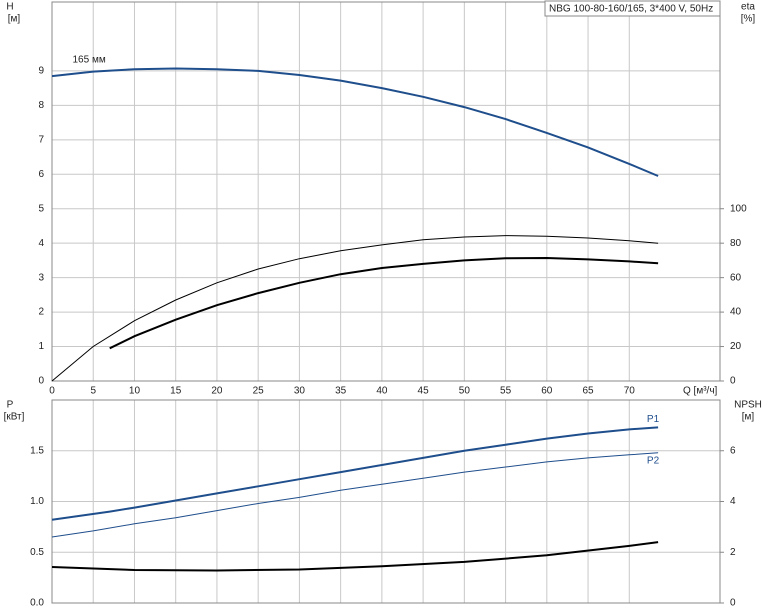 This screenshot has width=774, height=611. I want to click on y-tick-label: 1.0, so click(37, 501).